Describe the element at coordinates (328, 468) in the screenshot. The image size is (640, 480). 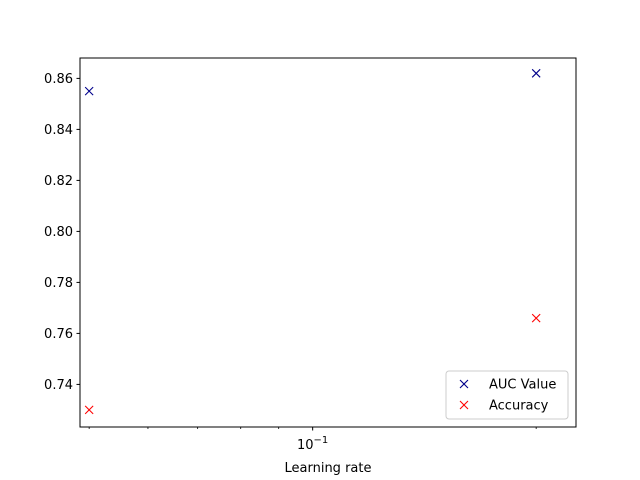
I see `x-axis-label: Learning rate` at that location.